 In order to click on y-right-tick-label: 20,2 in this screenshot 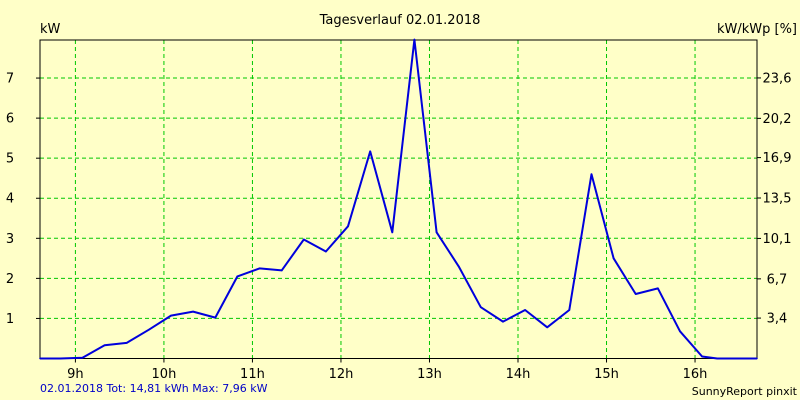, I will do `click(777, 119)`.